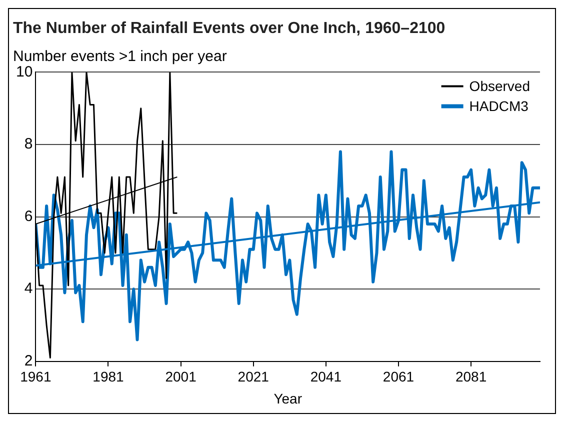 Image resolution: width=566 pixels, height=424 pixels. Describe the element at coordinates (120, 56) in the screenshot. I see `y-axis-title: Number events >1 inch per year` at that location.